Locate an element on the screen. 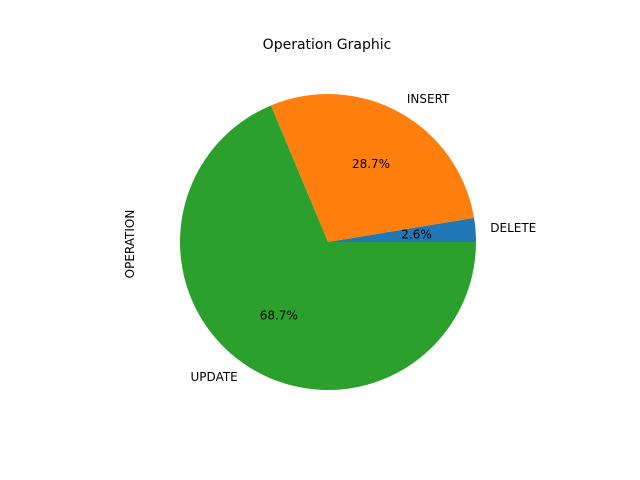 The height and width of the screenshot is (480, 640). pie-slice-delete is located at coordinates (402, 229).